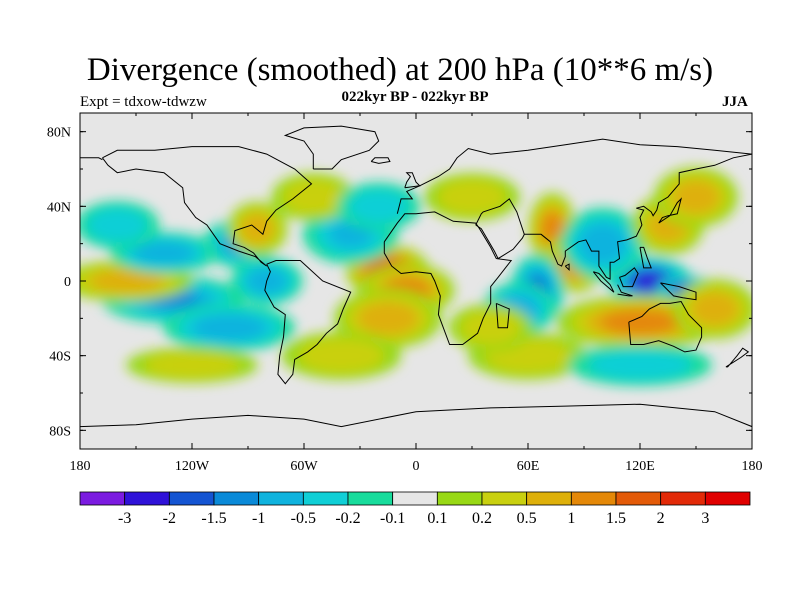 The width and height of the screenshot is (800, 600). I want to click on experiment-label: Expt = tdxow-tdwzw, so click(143, 102).